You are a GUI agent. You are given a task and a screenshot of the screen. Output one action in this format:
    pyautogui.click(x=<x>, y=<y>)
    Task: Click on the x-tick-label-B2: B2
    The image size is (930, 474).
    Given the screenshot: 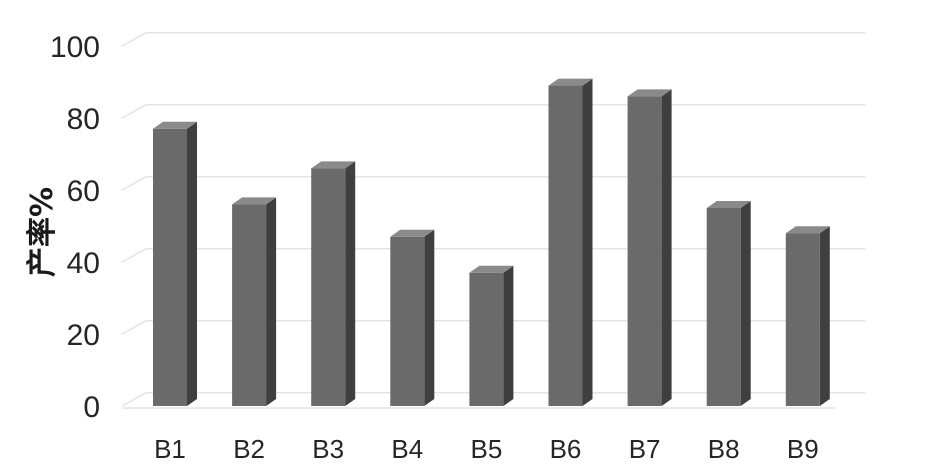 What is the action you would take?
    pyautogui.click(x=249, y=449)
    